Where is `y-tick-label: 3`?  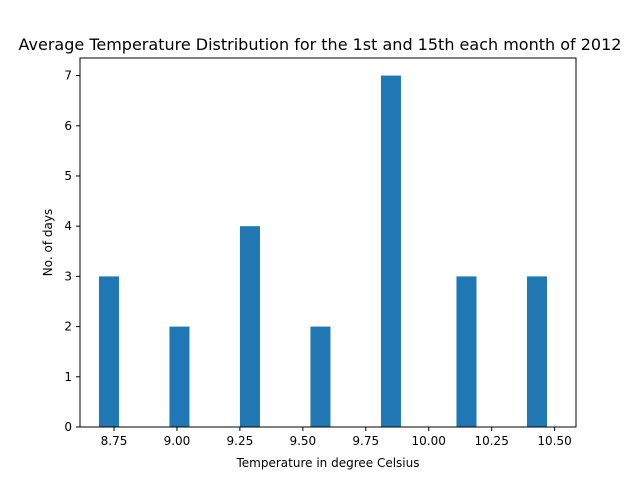
y-tick-label: 3 is located at coordinates (68, 276).